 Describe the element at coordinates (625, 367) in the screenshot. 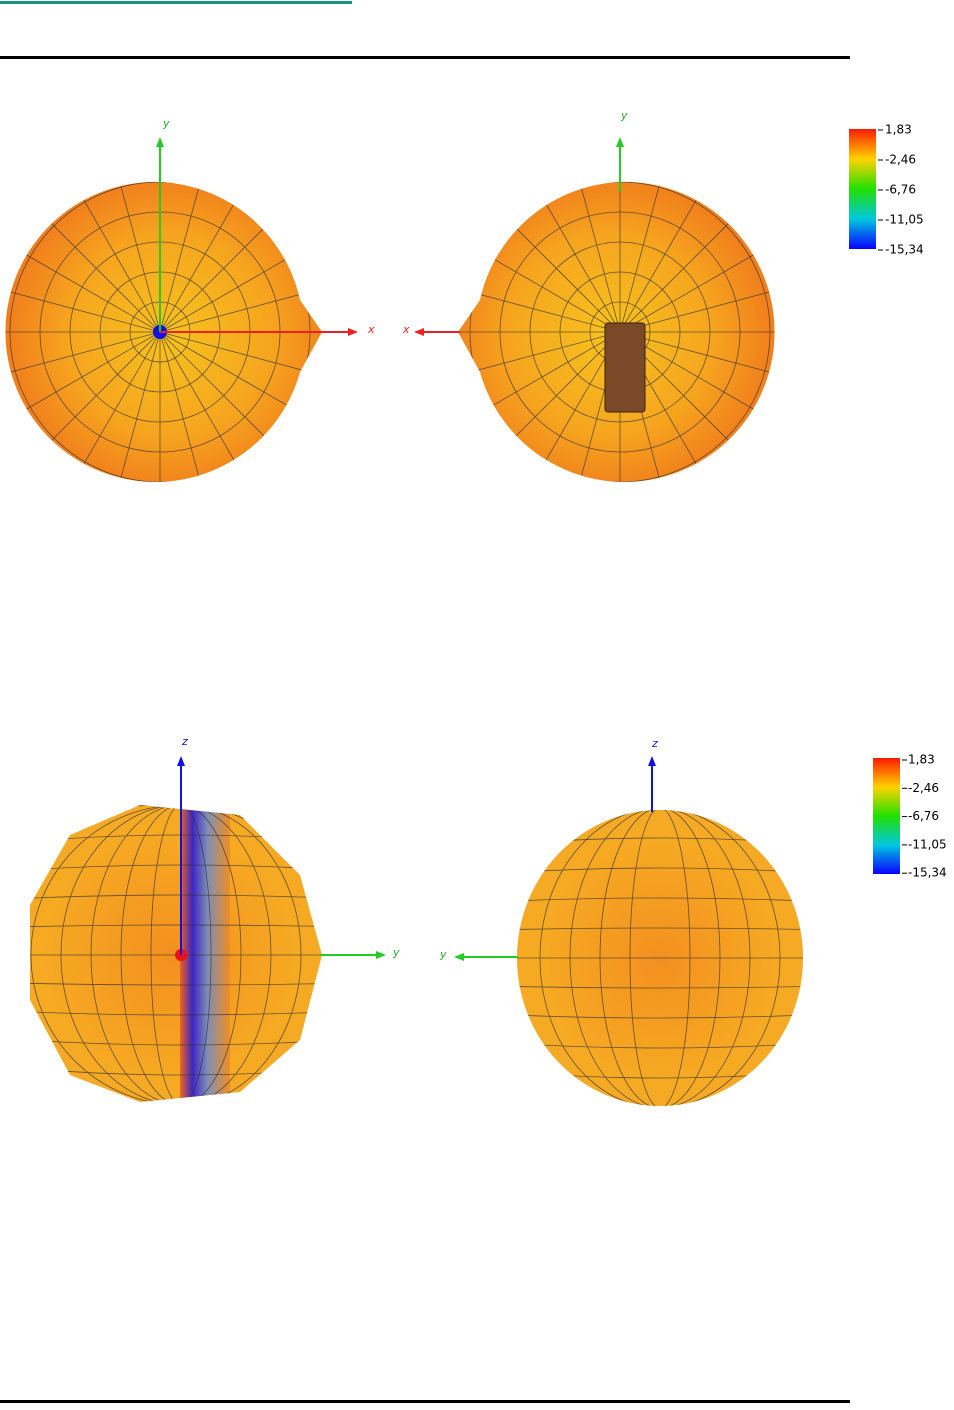

I see `module-image` at that location.